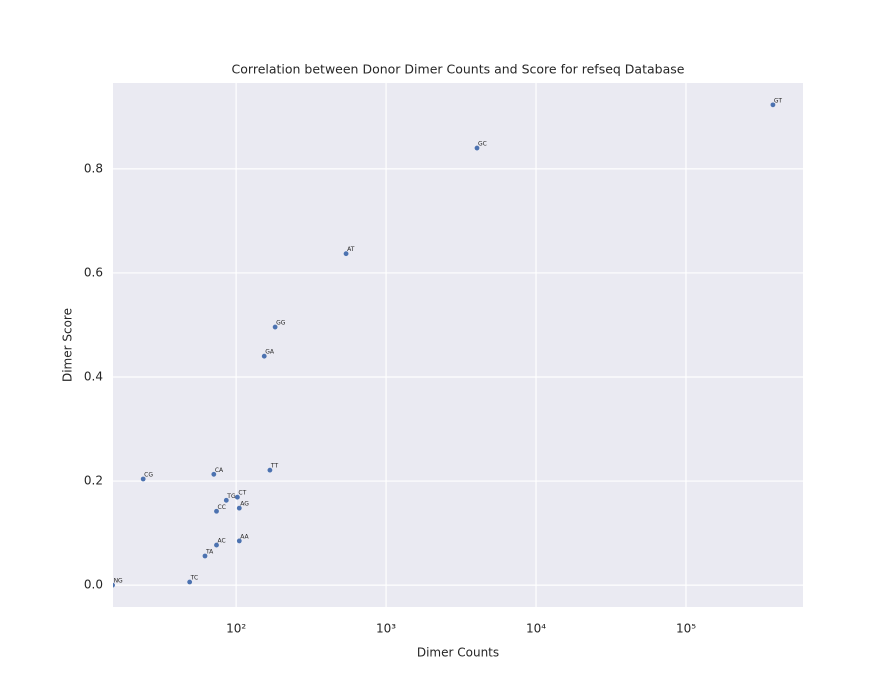 This screenshot has height=684, width=894. I want to click on point-label: CG, so click(148, 474).